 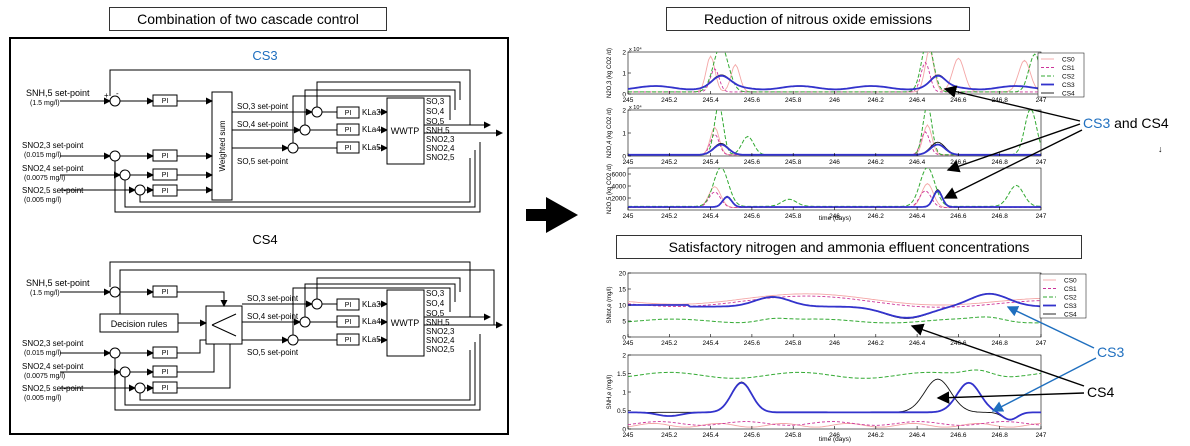 I want to click on chart-n2o5-ytick: 2000, so click(x=619, y=199).